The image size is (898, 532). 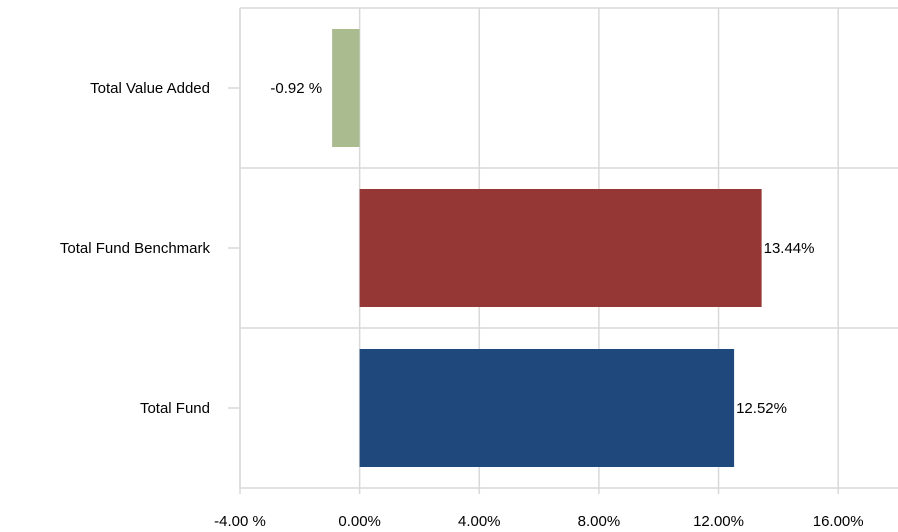 What do you see at coordinates (838, 521) in the screenshot?
I see `x-tick-label: 16.00%` at bounding box center [838, 521].